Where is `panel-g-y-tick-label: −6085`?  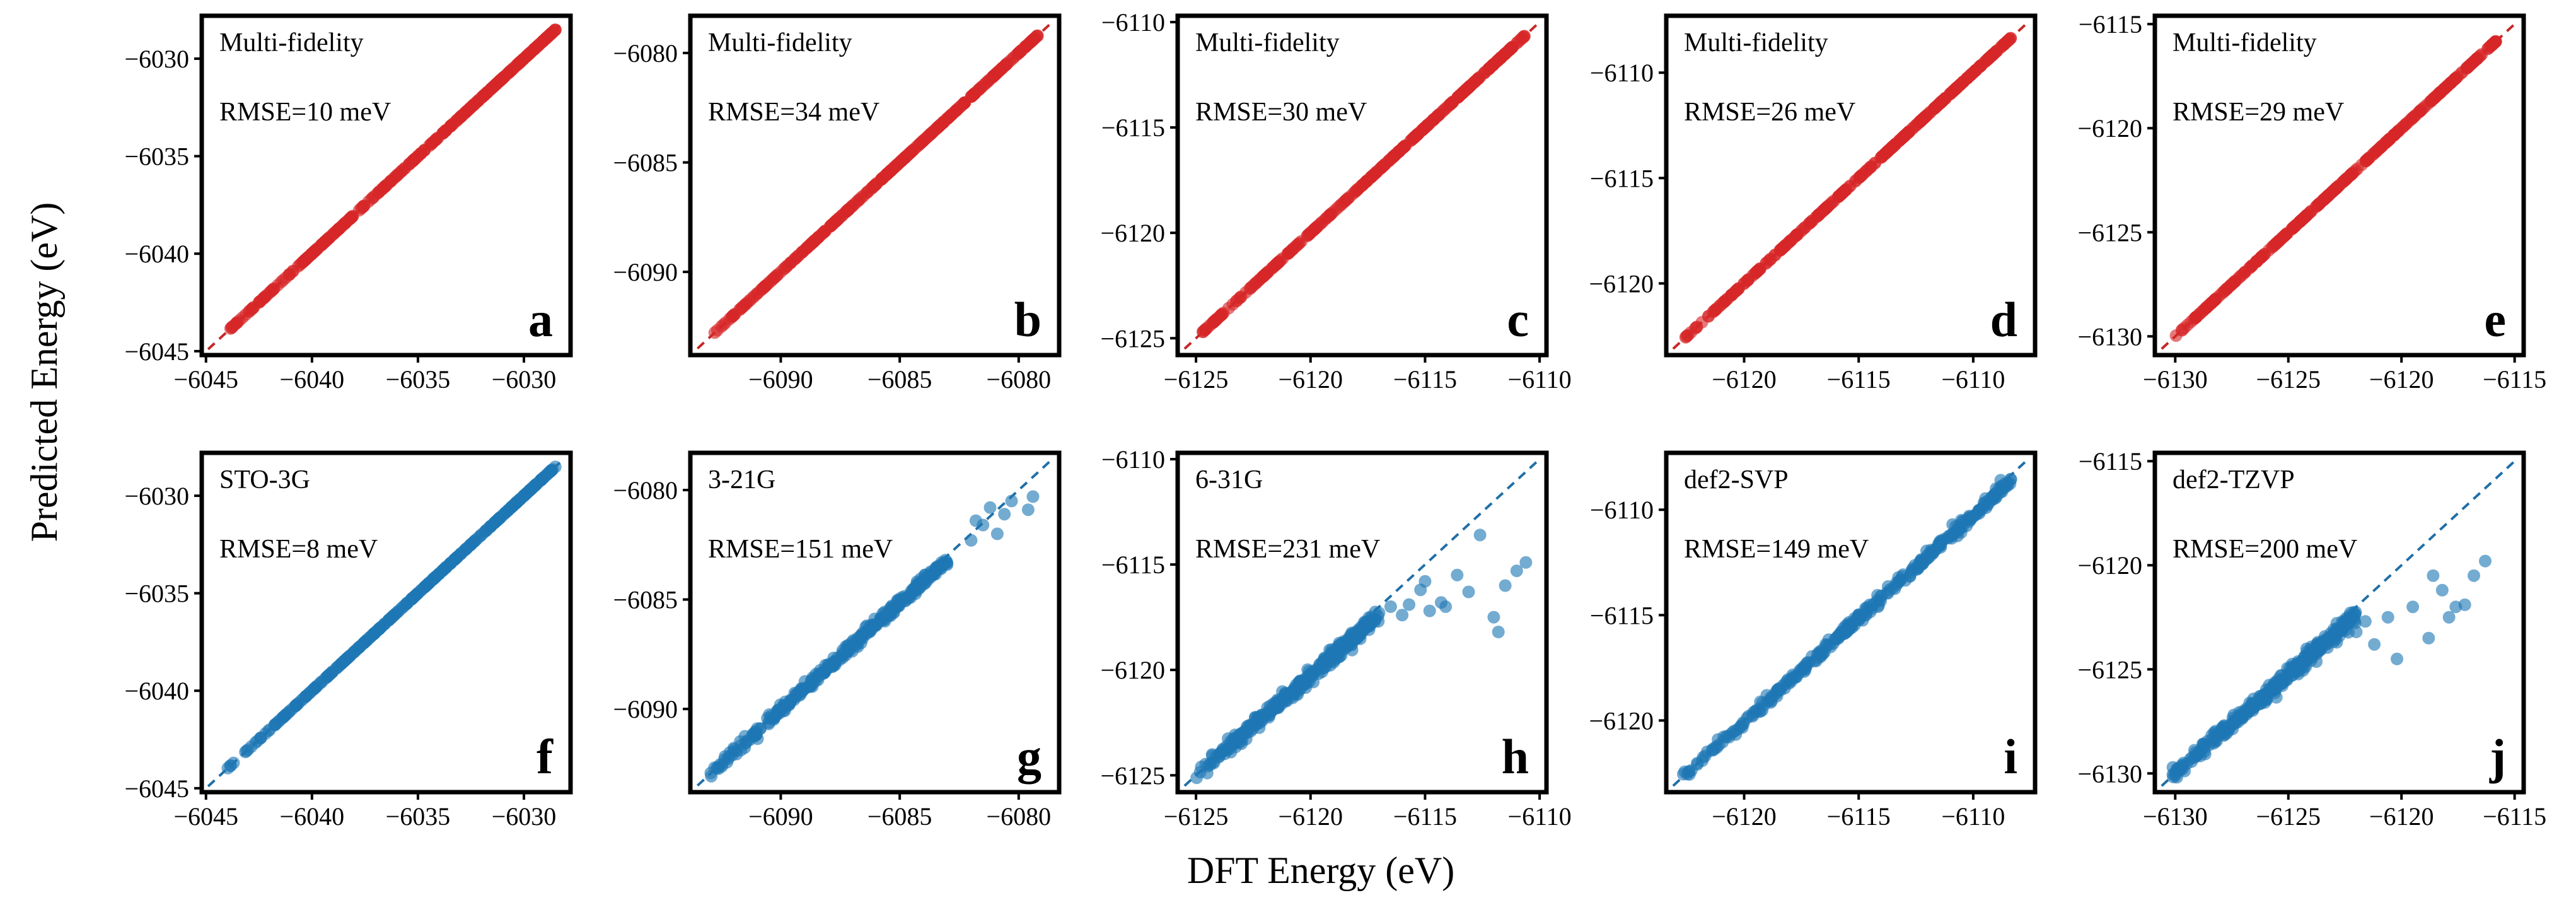 panel-g-y-tick-label: −6085 is located at coordinates (645, 600).